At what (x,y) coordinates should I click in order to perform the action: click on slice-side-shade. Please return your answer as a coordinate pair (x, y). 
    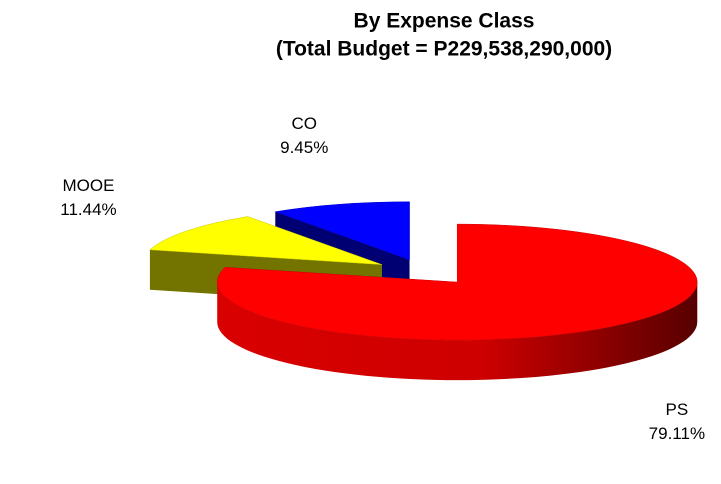
    Looking at the image, I should click on (457, 331).